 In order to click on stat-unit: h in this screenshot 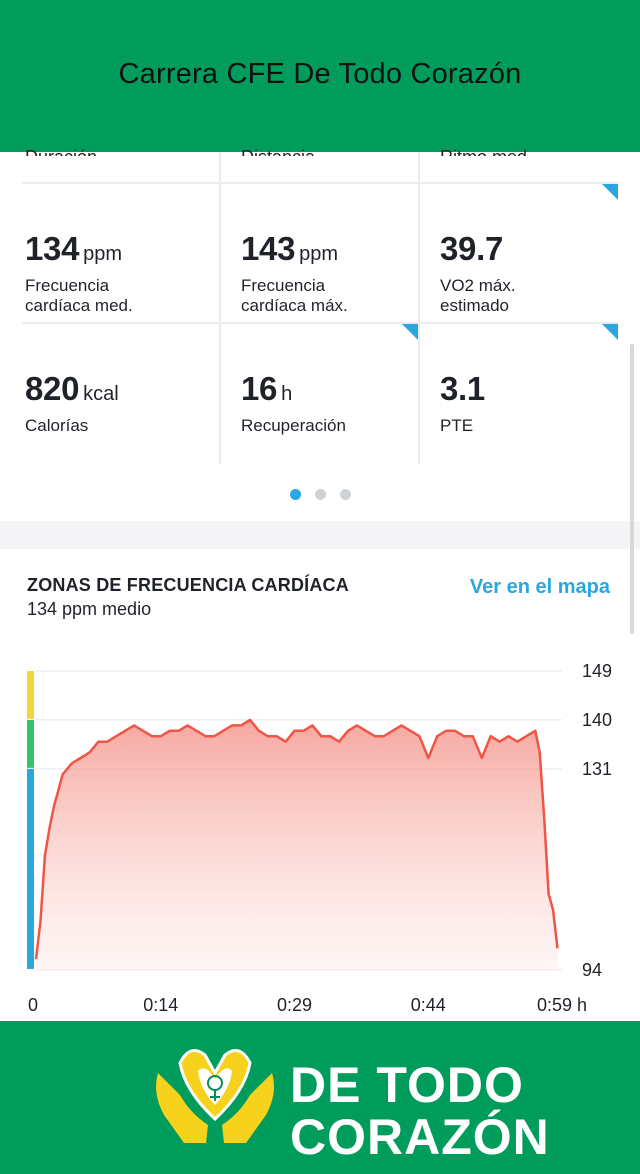, I will do `click(287, 394)`.